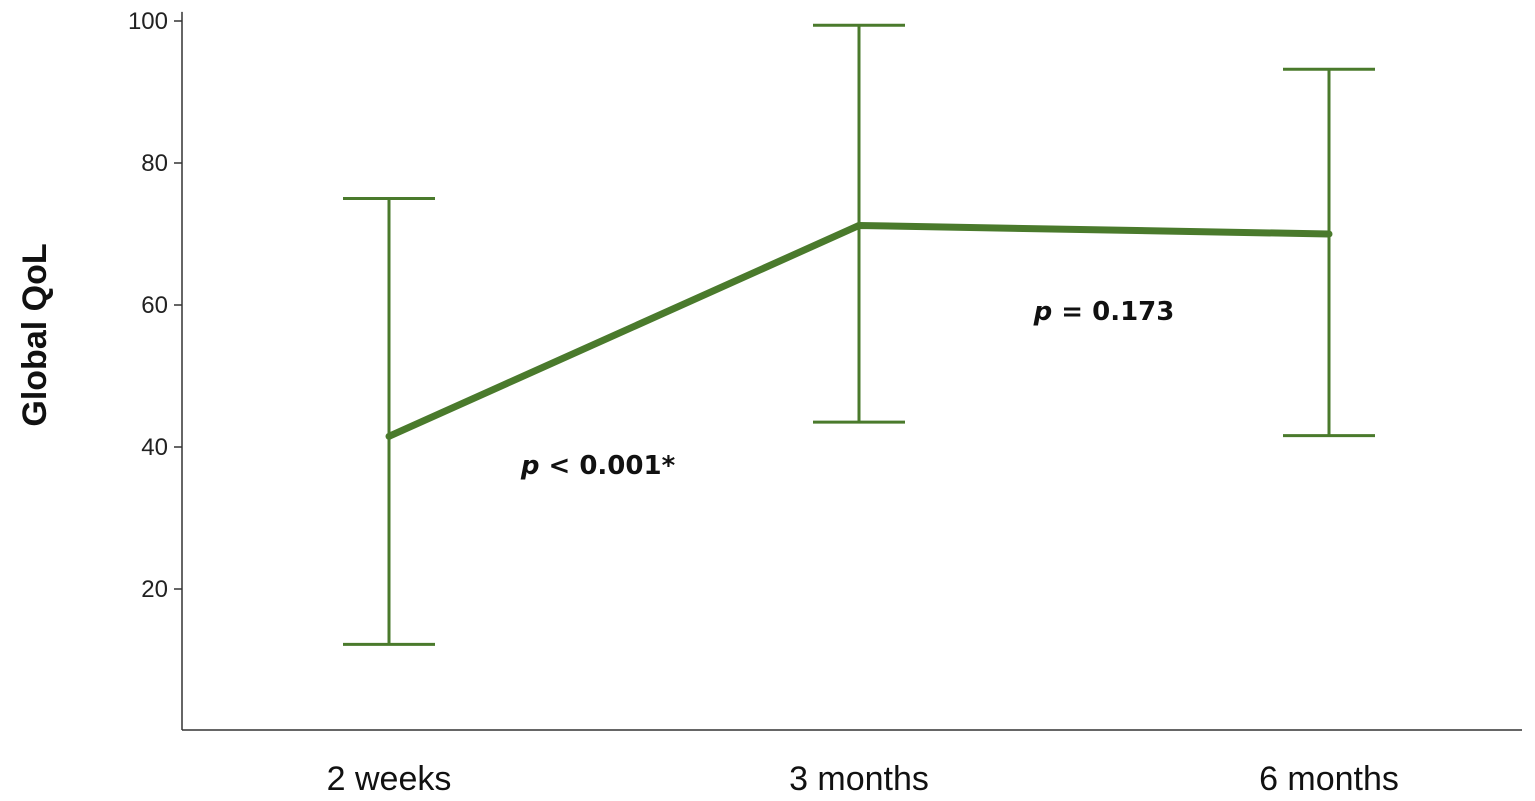 The image size is (1535, 801). I want to click on annotation-p-symbol-2: p, so click(1043, 312).